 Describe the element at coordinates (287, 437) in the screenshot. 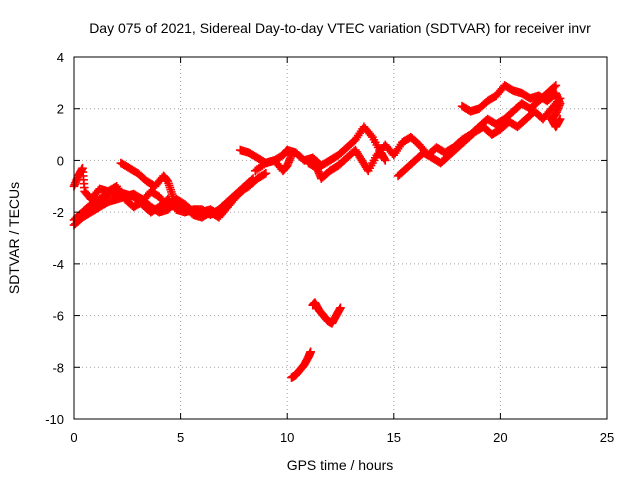

I see `x-tick-label: 10` at that location.